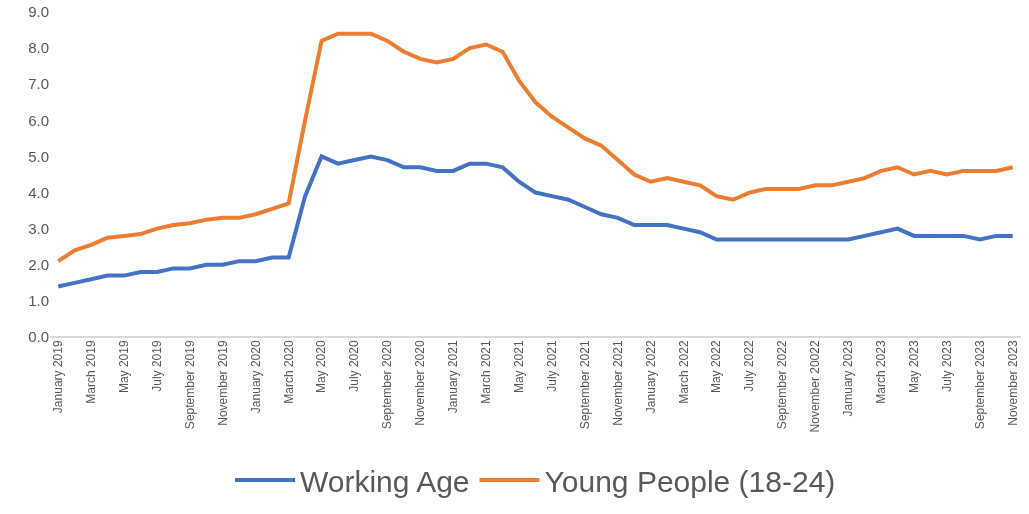 The width and height of the screenshot is (1029, 514). What do you see at coordinates (690, 481) in the screenshot?
I see `legend-label: Young People (18-24)` at bounding box center [690, 481].